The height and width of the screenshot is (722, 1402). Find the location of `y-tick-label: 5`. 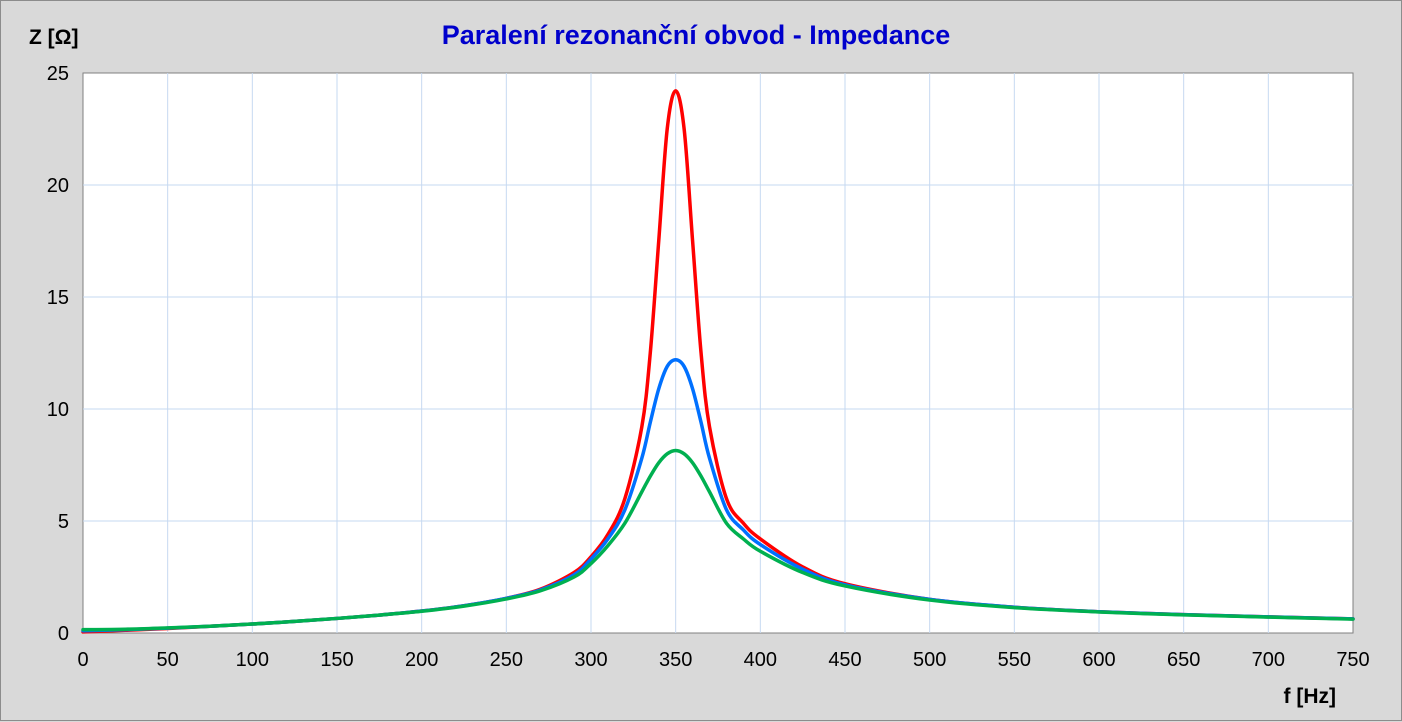

y-tick-label: 5 is located at coordinates (63, 522).